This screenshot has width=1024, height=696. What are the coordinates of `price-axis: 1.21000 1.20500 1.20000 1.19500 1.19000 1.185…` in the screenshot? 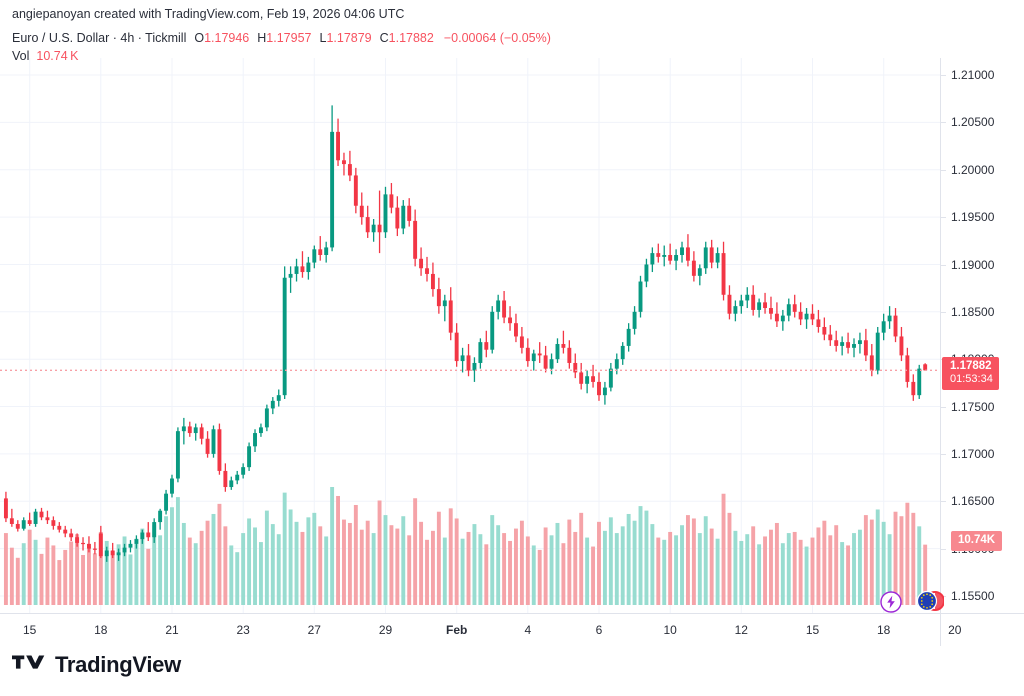 It's located at (982, 335).